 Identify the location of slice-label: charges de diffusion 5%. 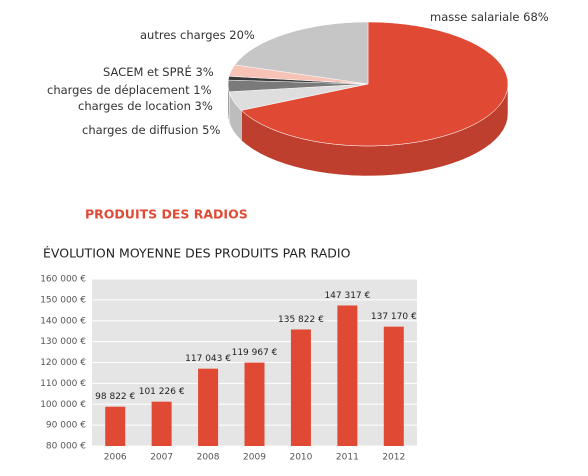
(151, 130).